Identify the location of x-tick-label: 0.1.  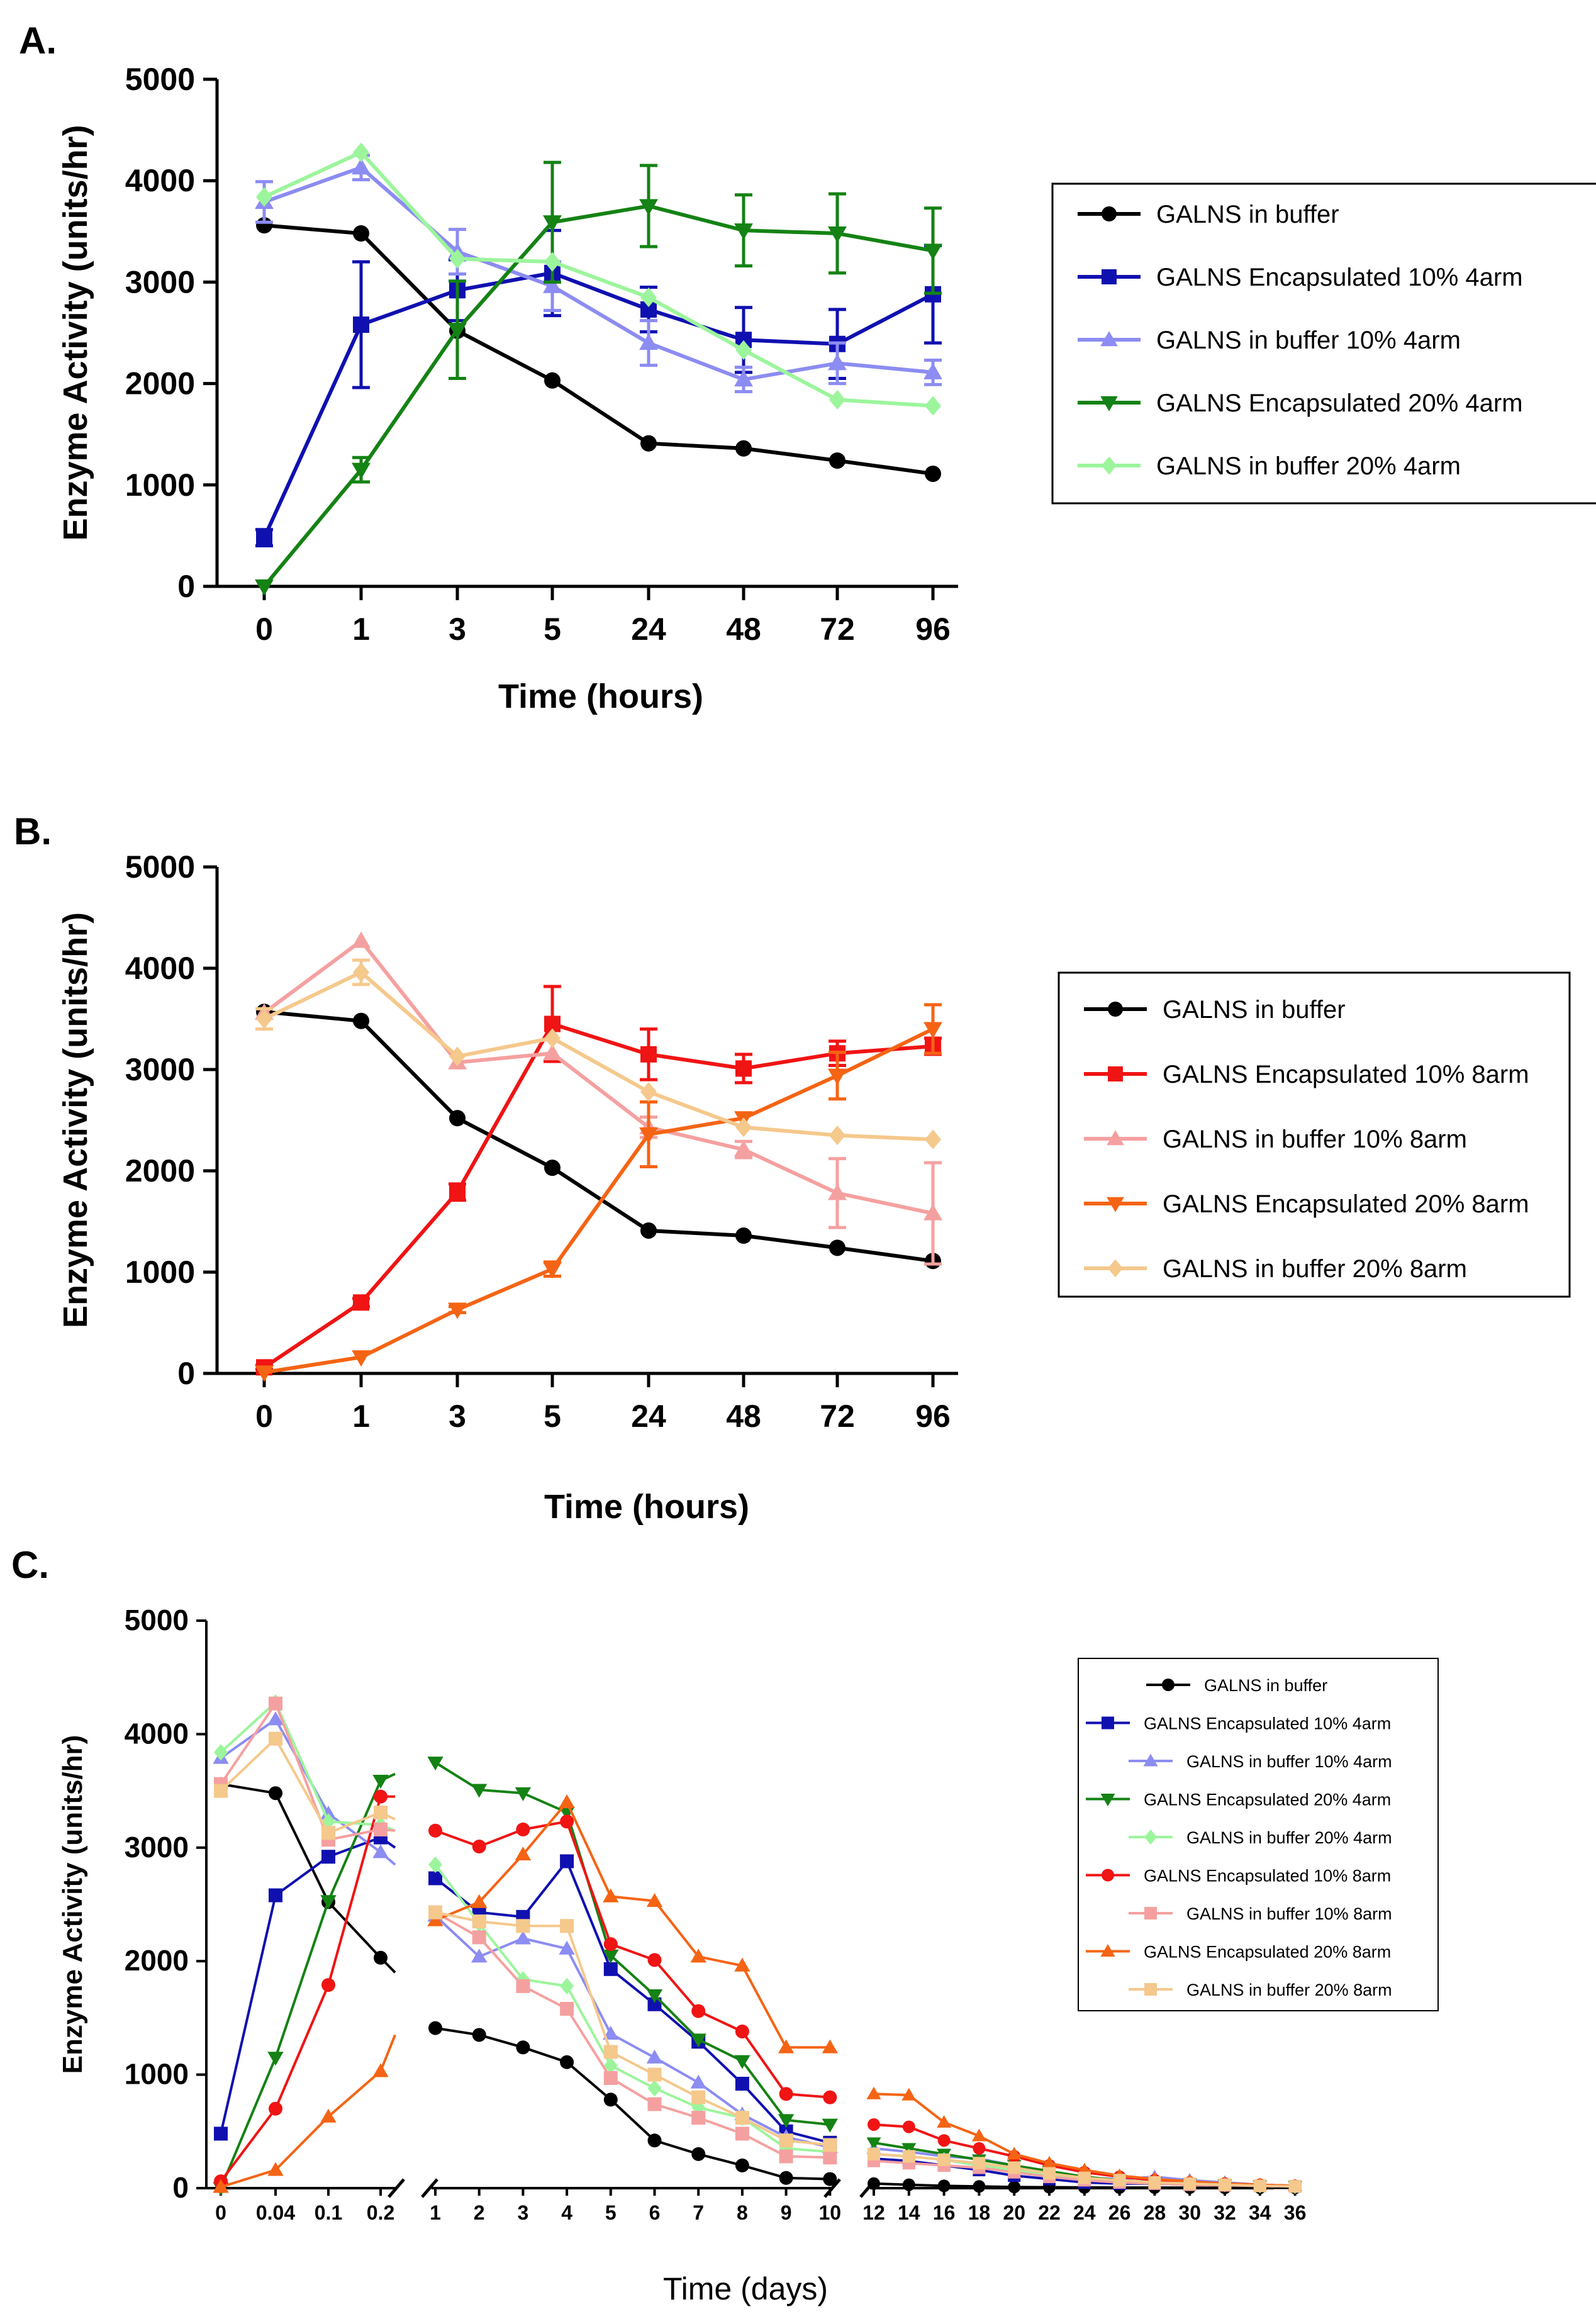
(328, 2212).